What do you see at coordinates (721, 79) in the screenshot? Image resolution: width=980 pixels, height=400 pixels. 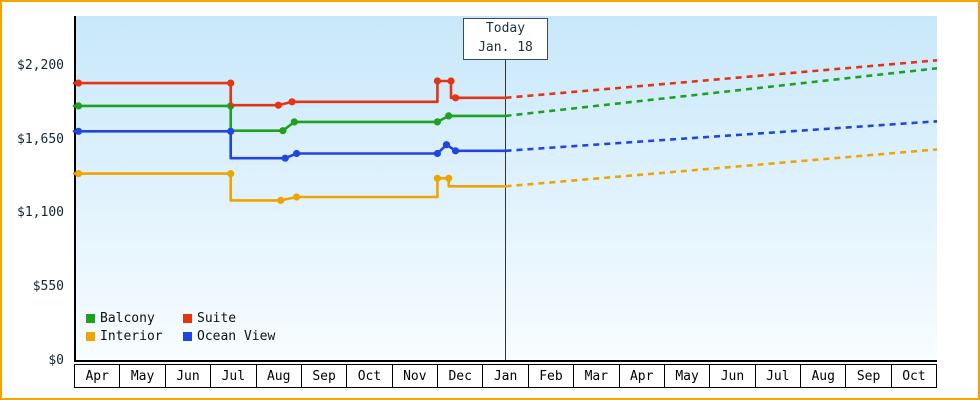 I see `series-forecast-suite` at bounding box center [721, 79].